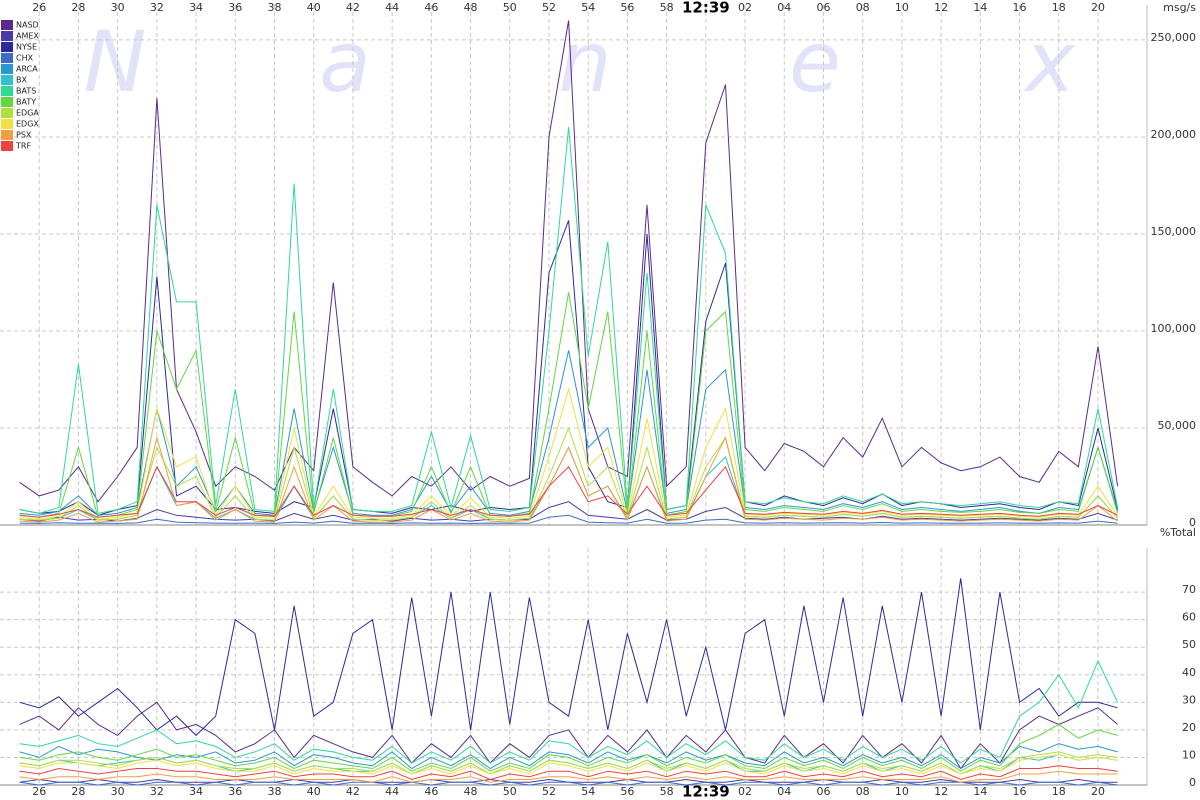 Image resolution: width=1200 pixels, height=800 pixels. Describe the element at coordinates (115, 62) in the screenshot. I see `watermark-letter: N` at that location.